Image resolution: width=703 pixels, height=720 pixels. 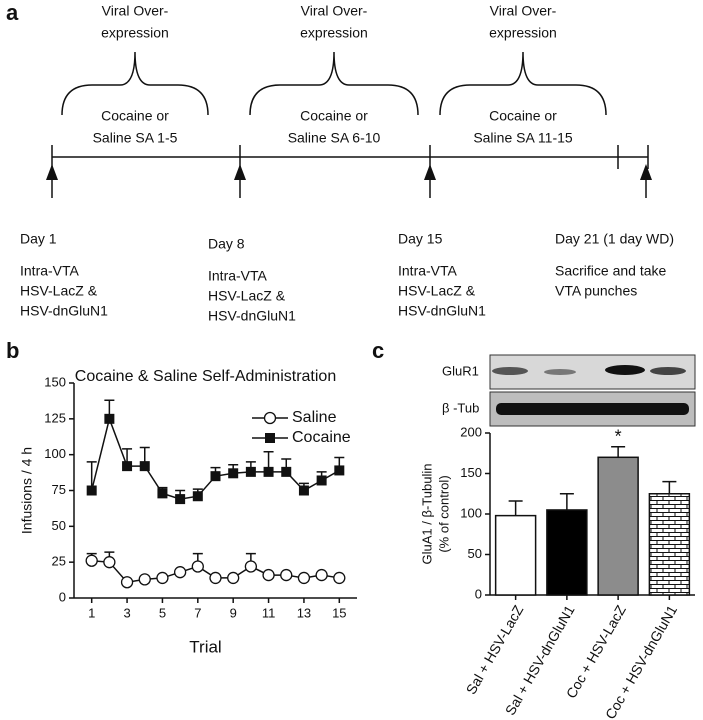 What do you see at coordinates (233, 612) in the screenshot?
I see `x-tick-label: 9` at bounding box center [233, 612].